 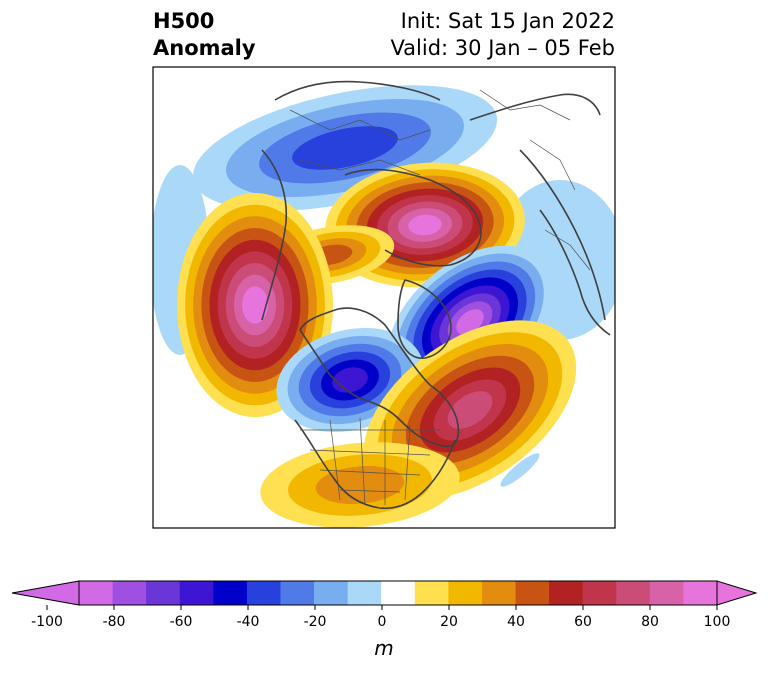 What do you see at coordinates (384, 648) in the screenshot?
I see `colorbar-unit-label: m` at bounding box center [384, 648].